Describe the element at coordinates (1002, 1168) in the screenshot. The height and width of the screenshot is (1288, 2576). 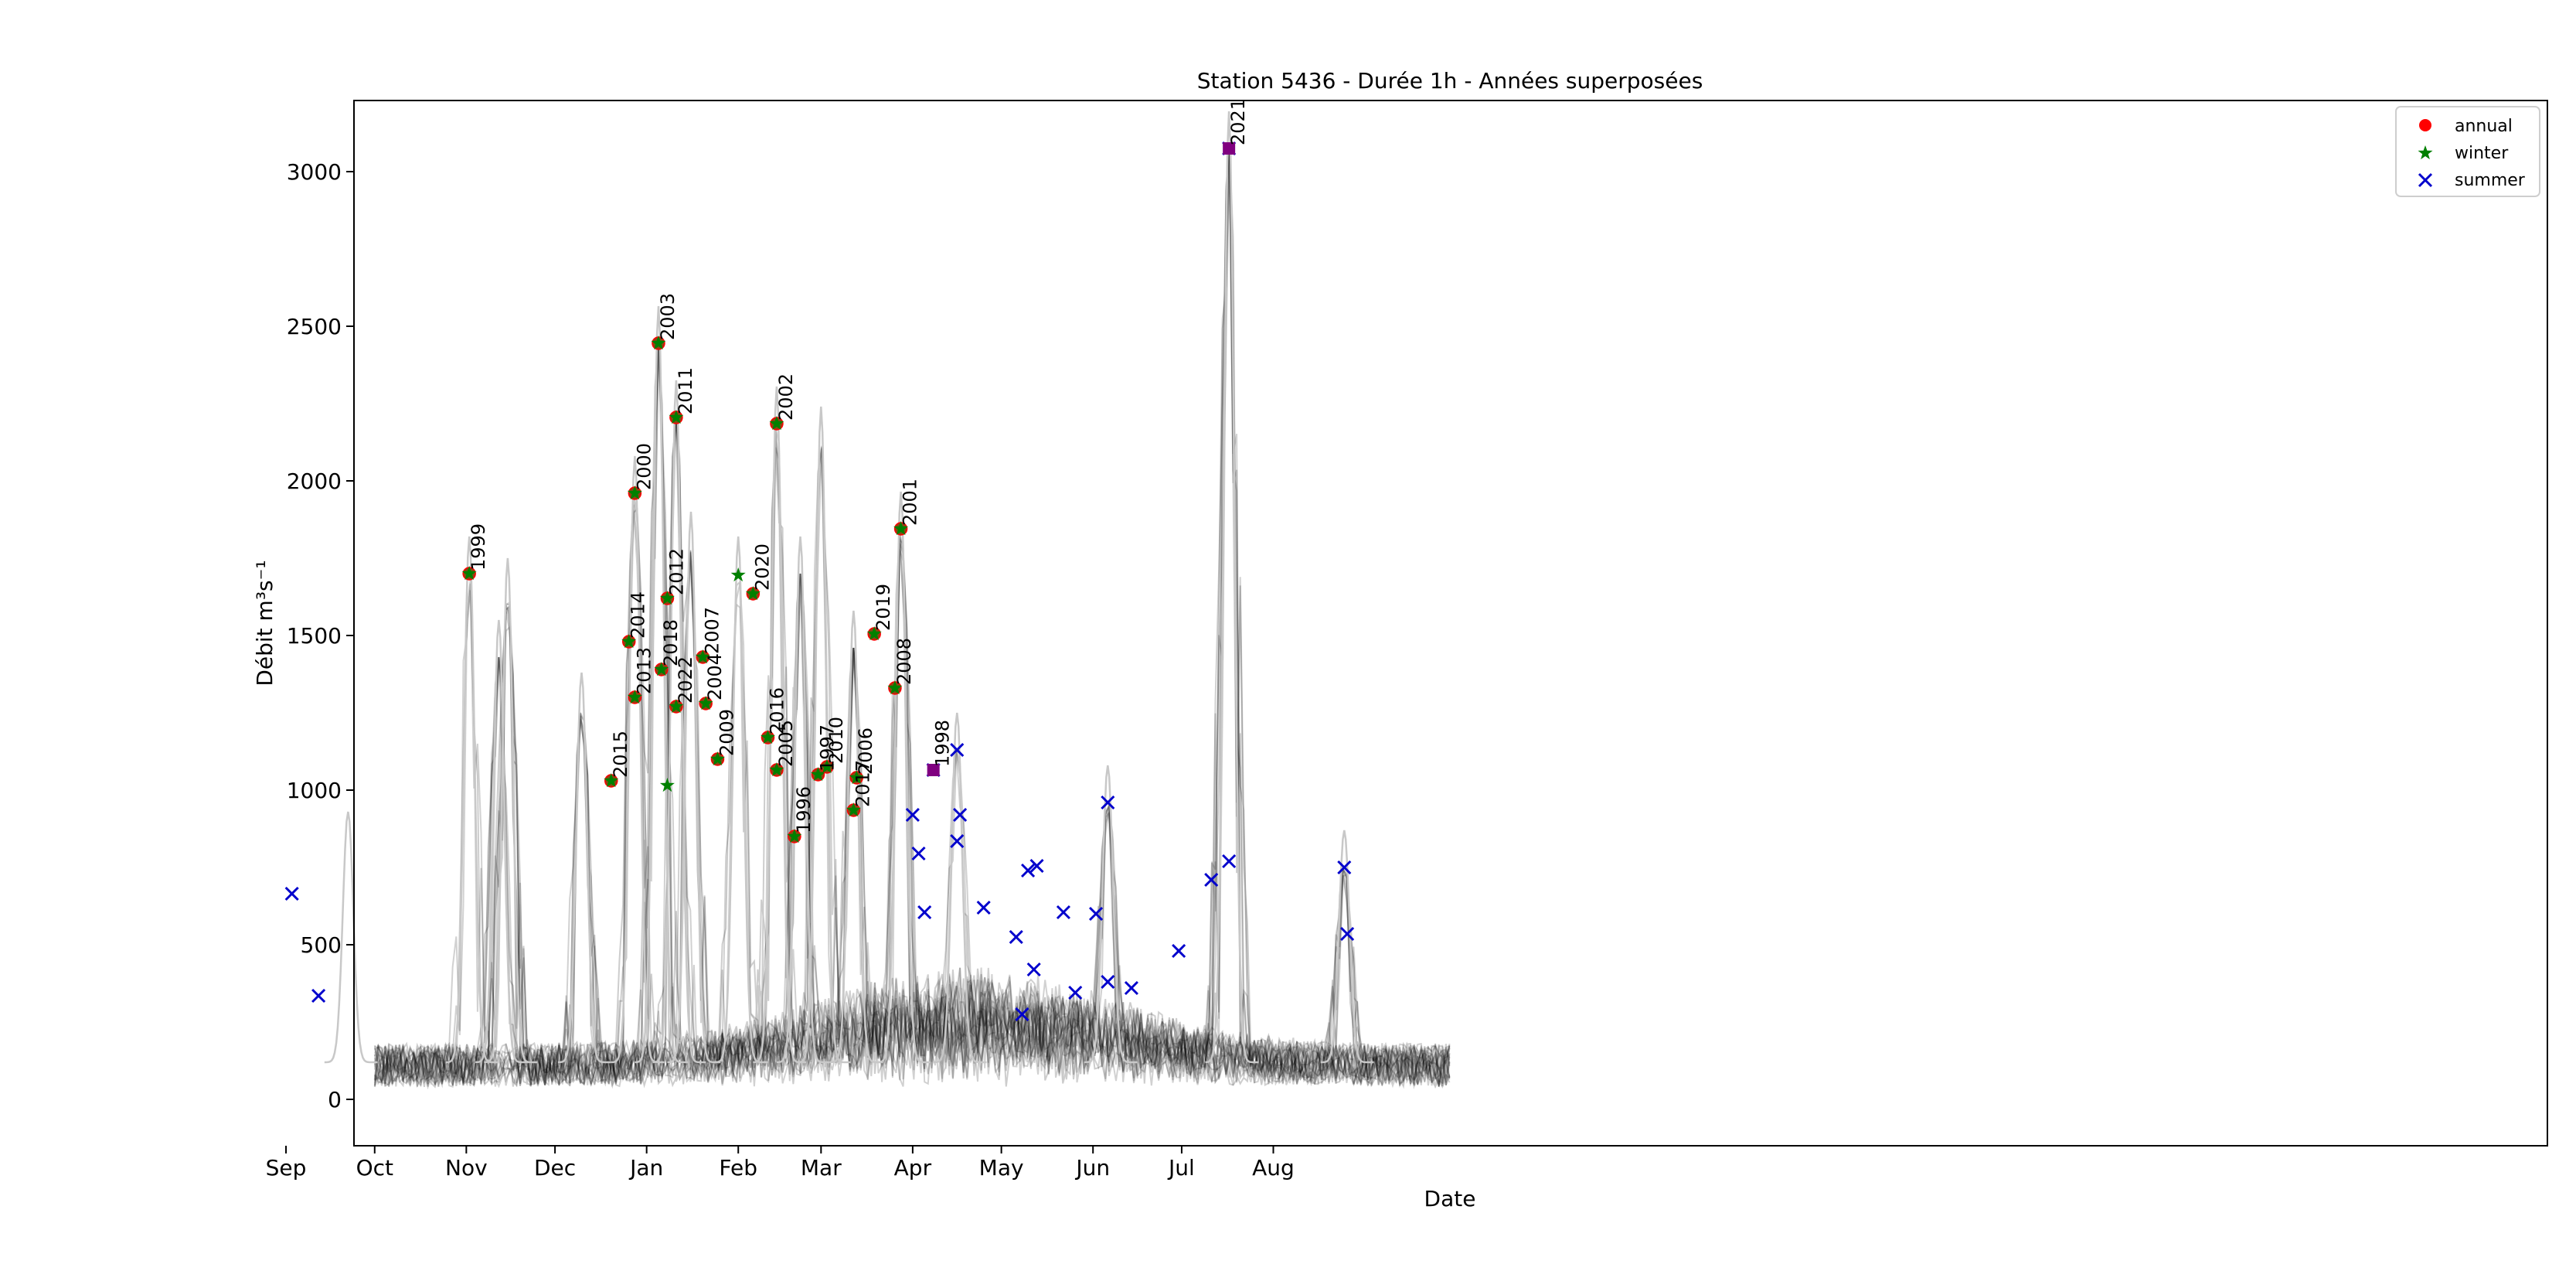
I see `x-tick-label: May` at that location.